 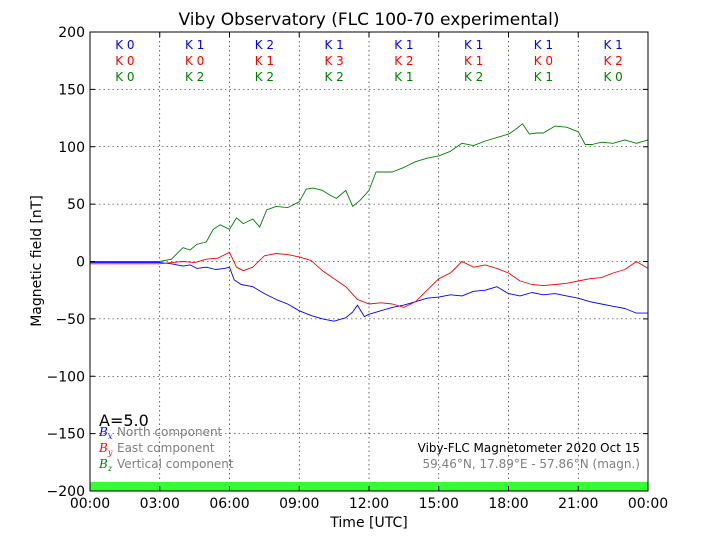 I want to click on x-axis-label: Time [UTC], so click(x=368, y=523).